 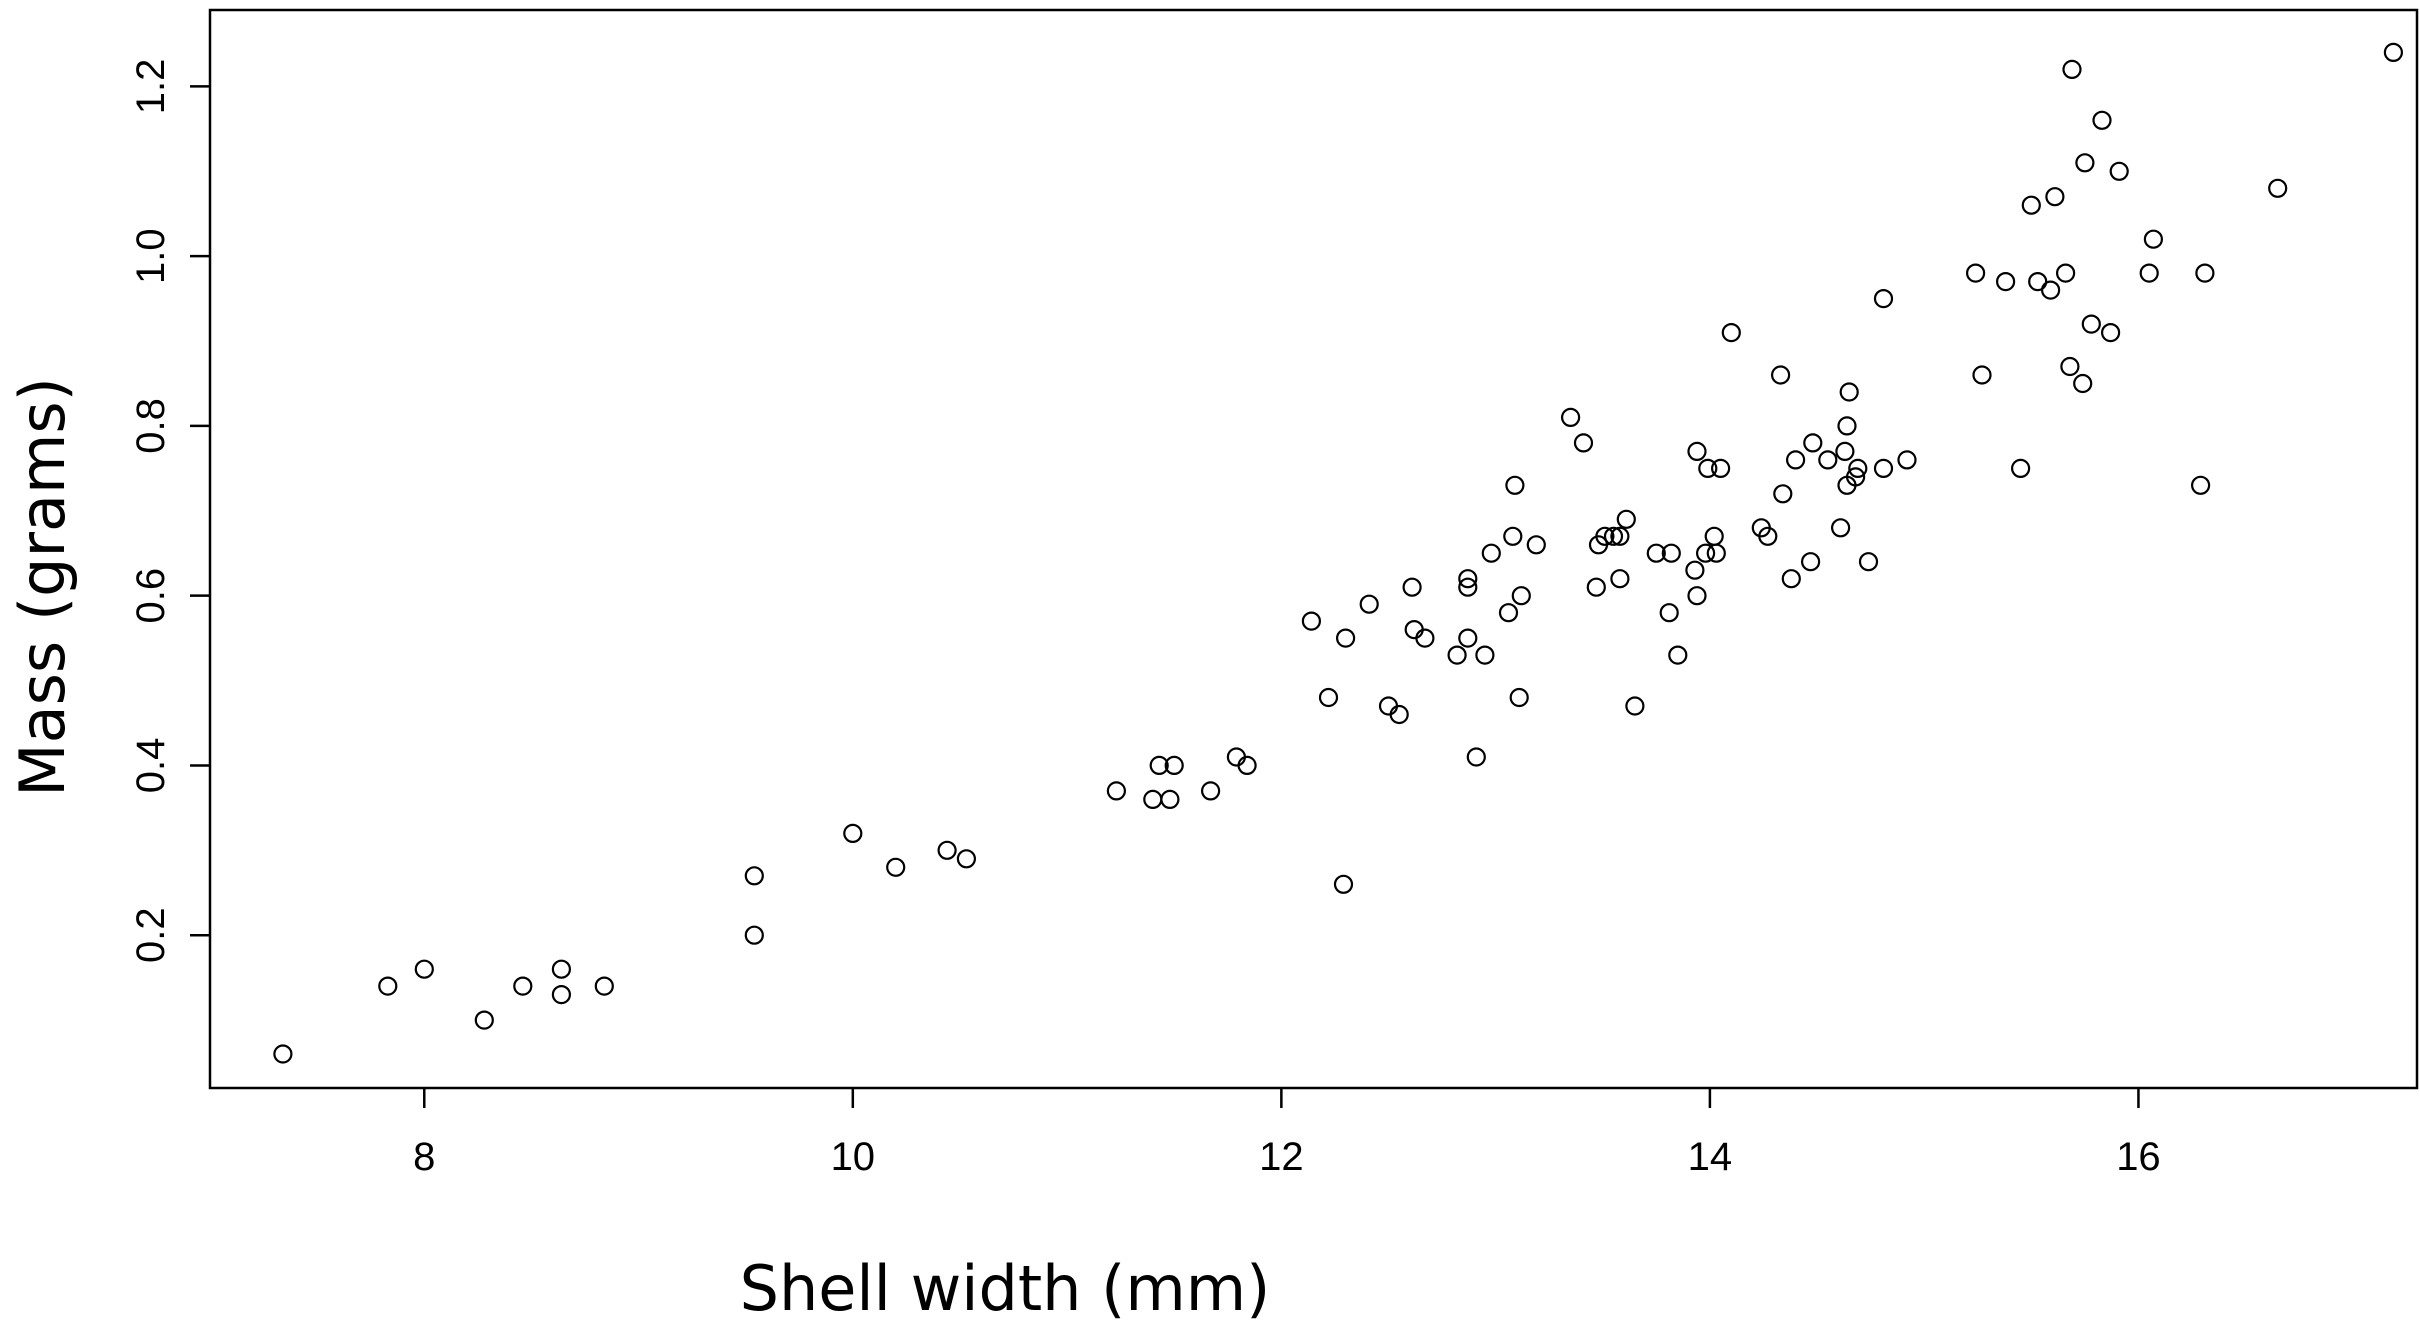 I want to click on y-axis-title: Mass (grams), so click(x=42, y=587).